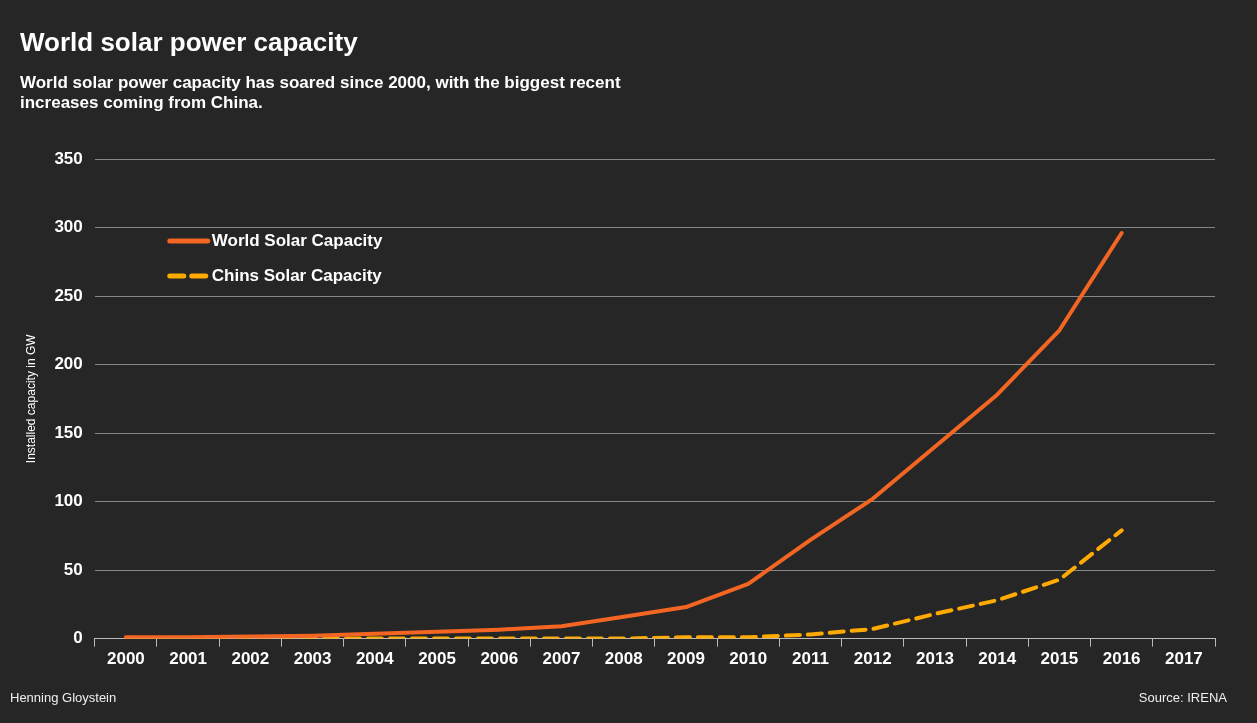  Describe the element at coordinates (78, 638) in the screenshot. I see `y-tick-label: 0` at that location.